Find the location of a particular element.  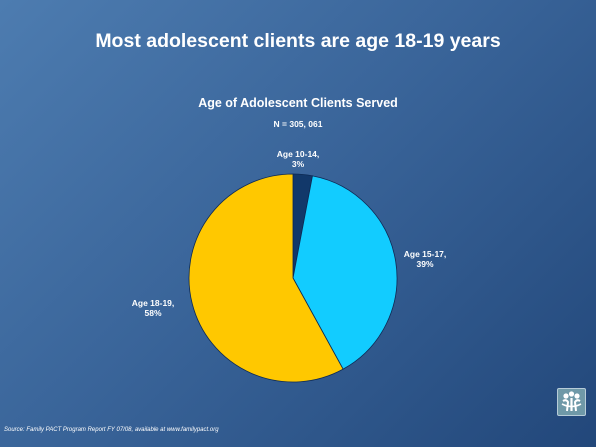

family-figures-logo-icon is located at coordinates (571, 402).